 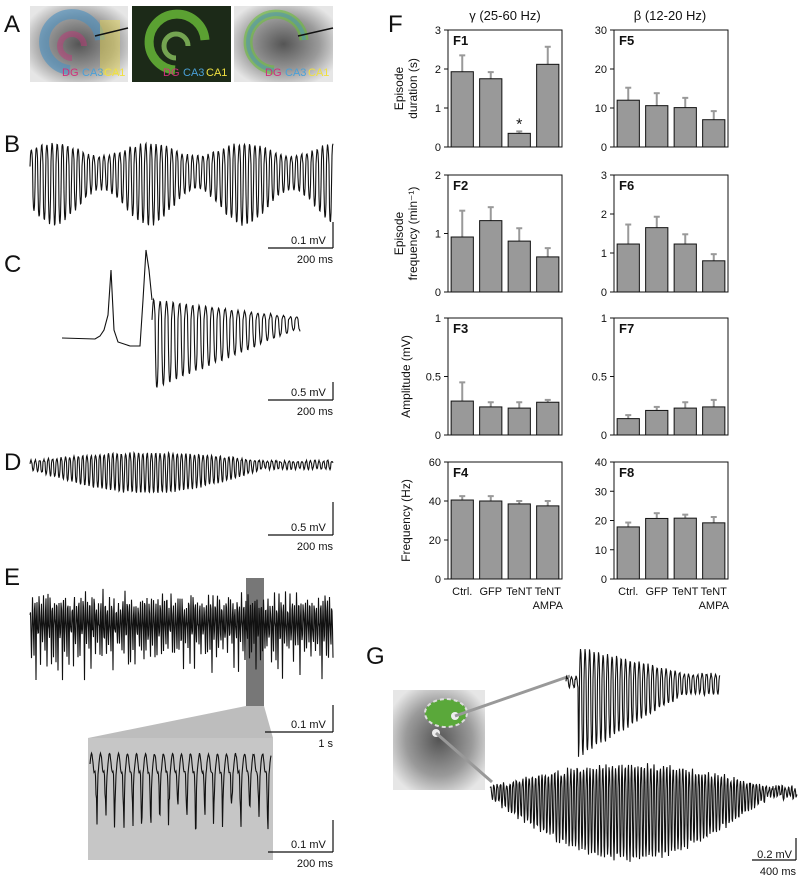 What do you see at coordinates (433, 378) in the screenshot?
I see `y-tick-label: 0.5` at bounding box center [433, 378].